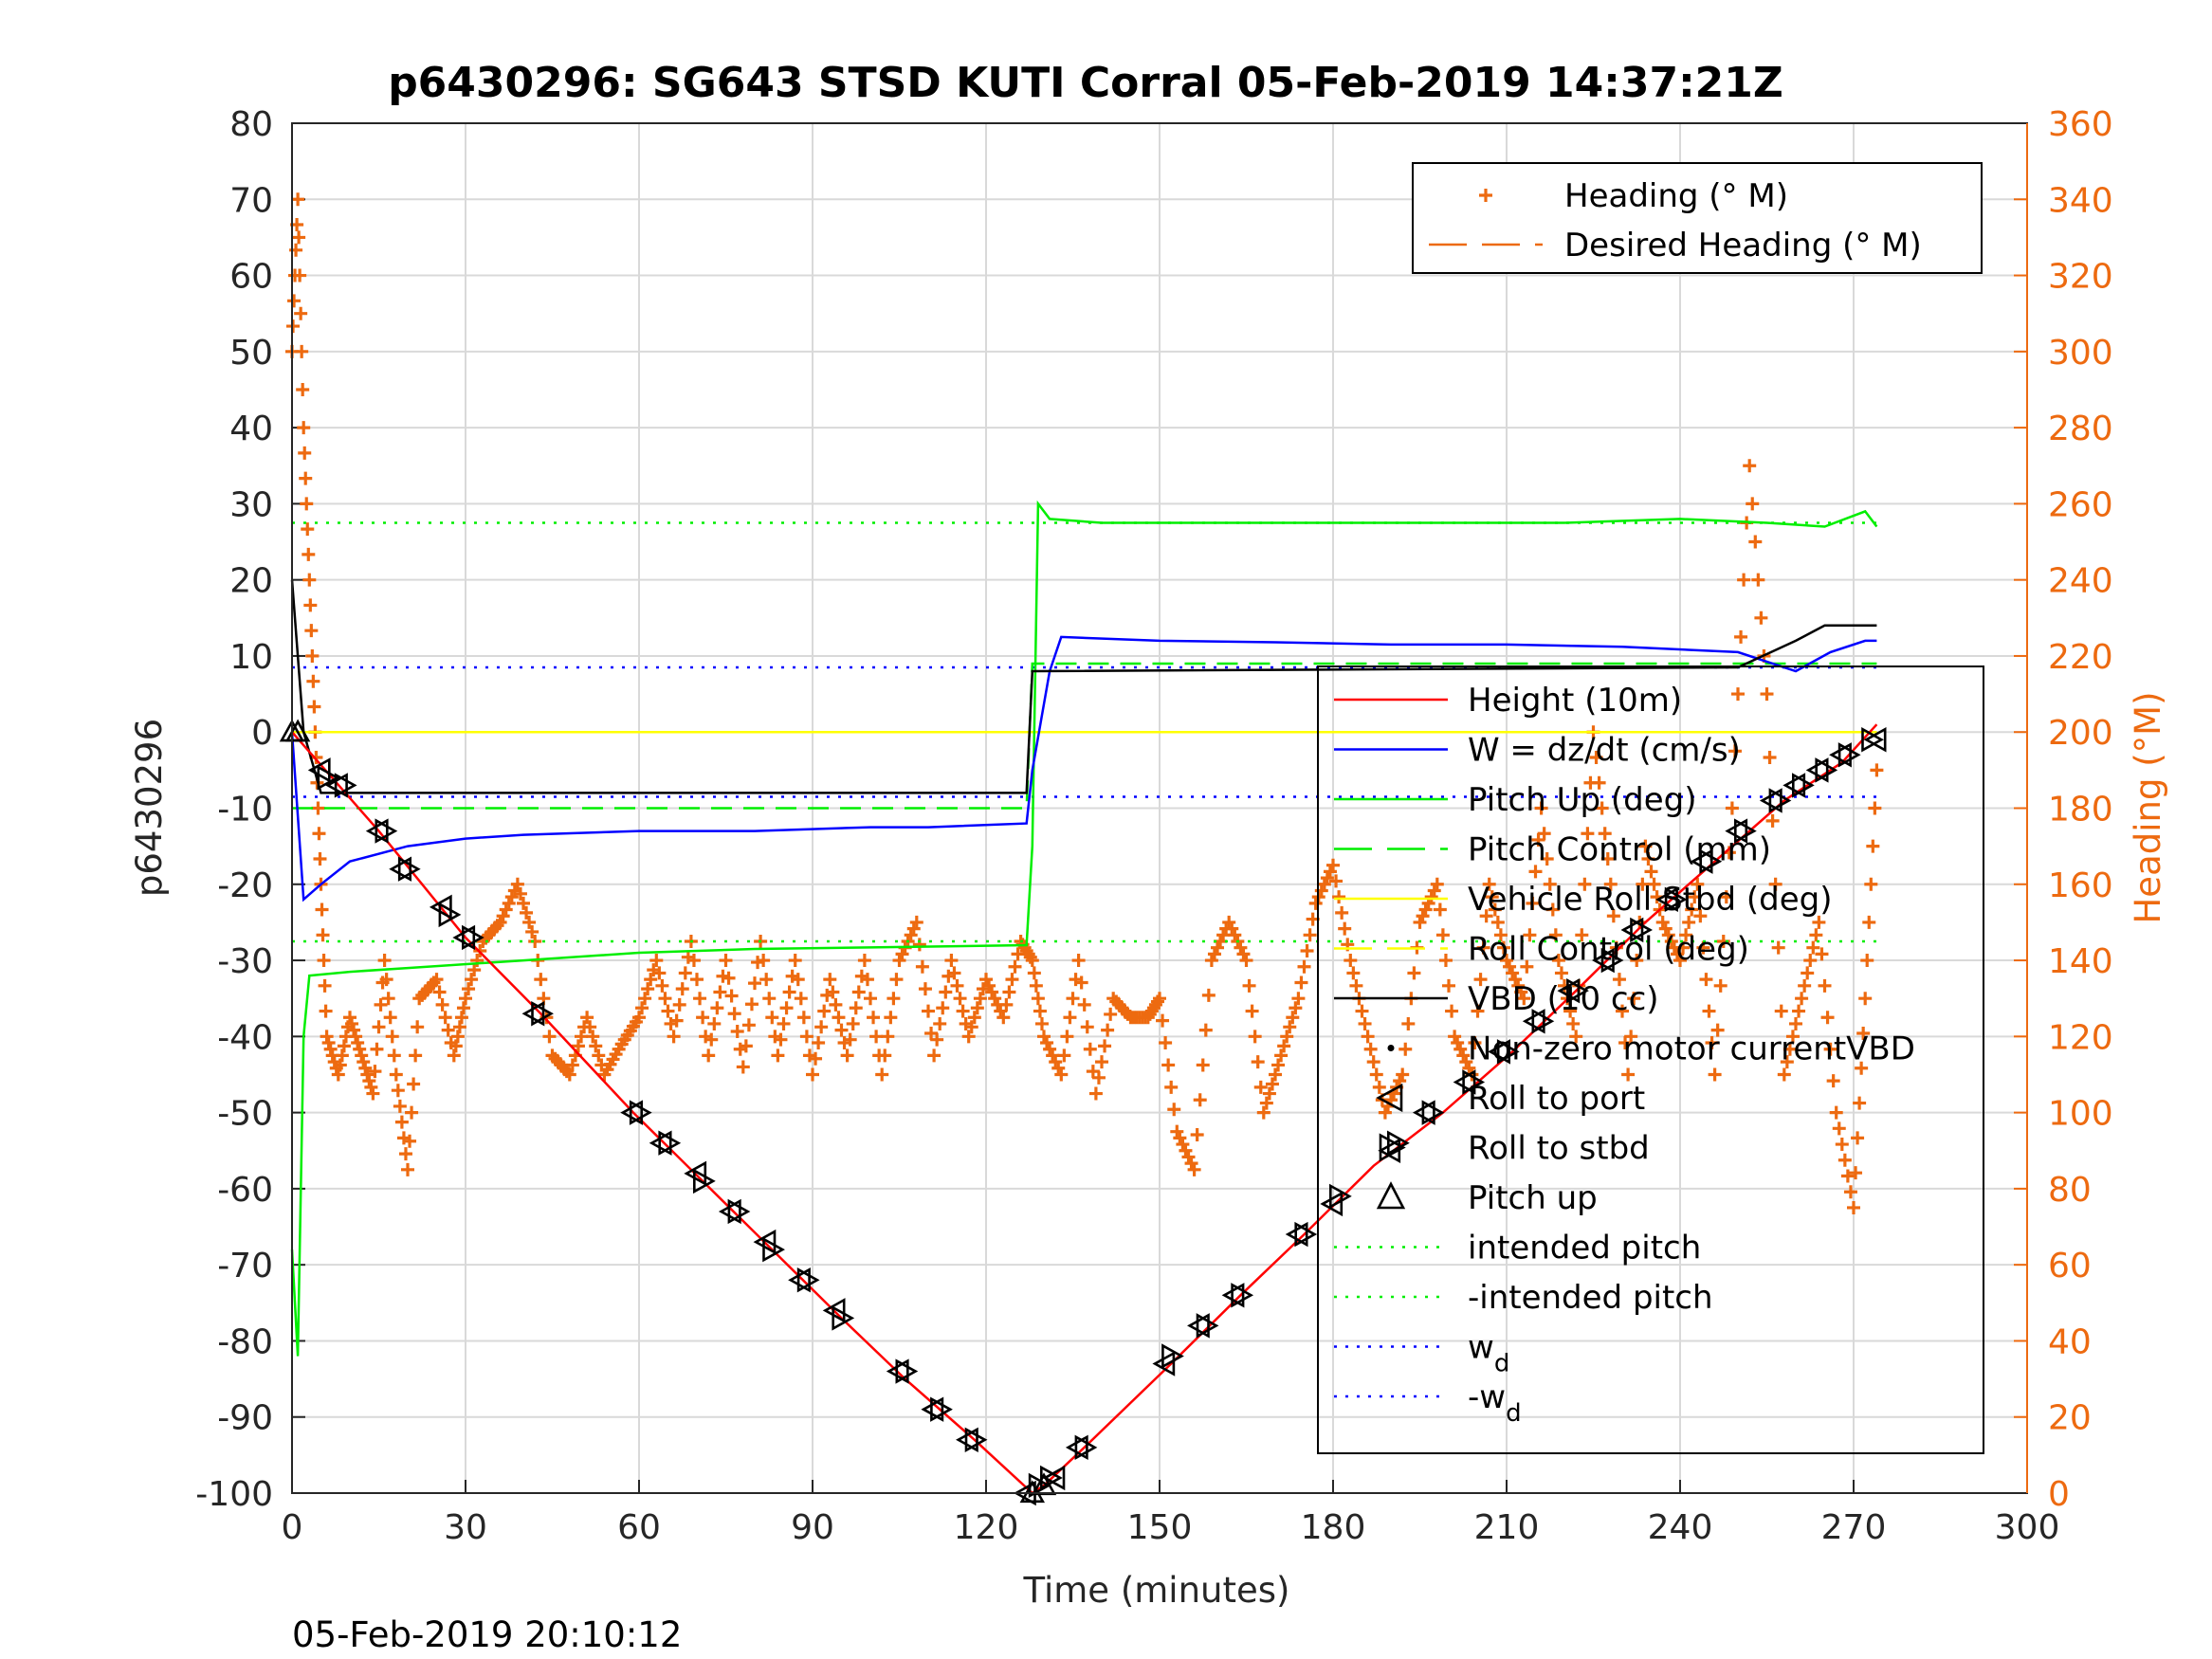 Image resolution: width=2212 pixels, height=1659 pixels. What do you see at coordinates (1582, 800) in the screenshot?
I see `legend-label: Pitch Up (deg)` at bounding box center [1582, 800].